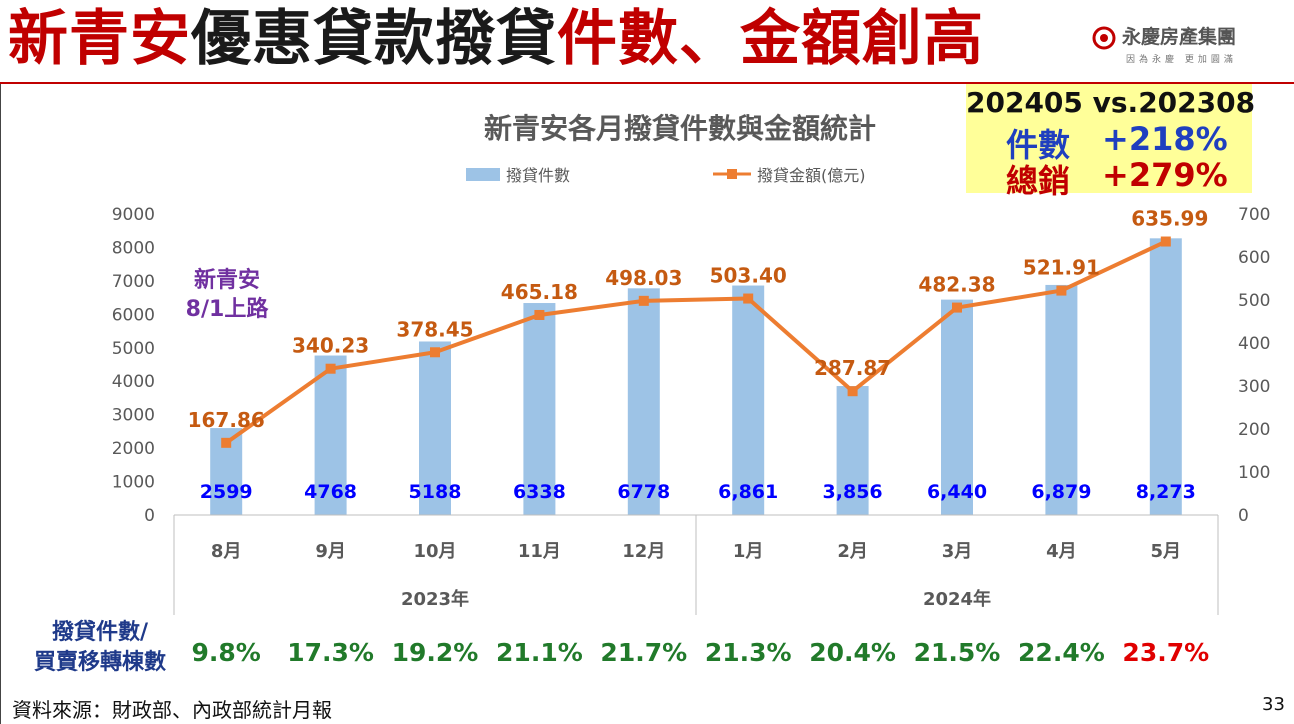 This screenshot has width=1294, height=724. I want to click on ratio-value: 17.3%, so click(330, 652).